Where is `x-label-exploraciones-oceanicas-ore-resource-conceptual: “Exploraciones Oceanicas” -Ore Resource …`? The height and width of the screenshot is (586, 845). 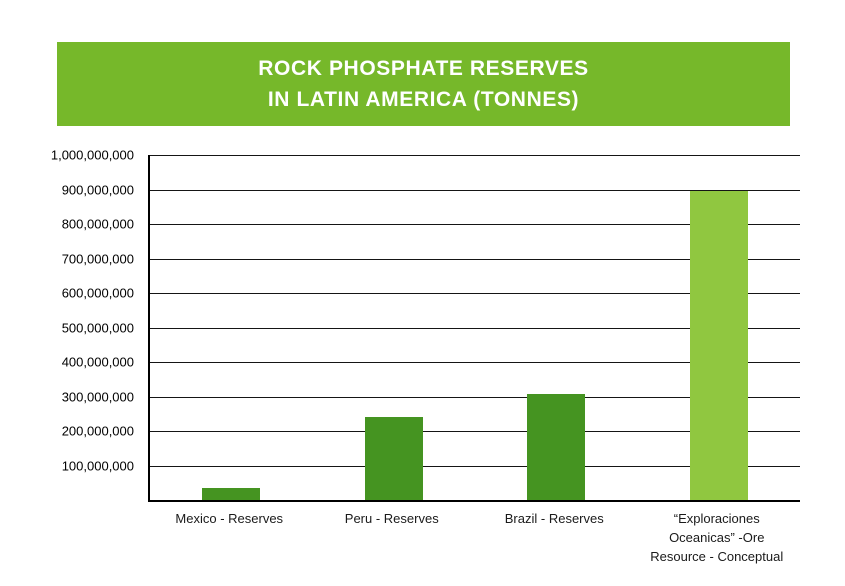 x-label-exploraciones-oceanicas-ore-resource-conceptual: “Exploraciones Oceanicas” -Ore Resource … is located at coordinates (717, 537).